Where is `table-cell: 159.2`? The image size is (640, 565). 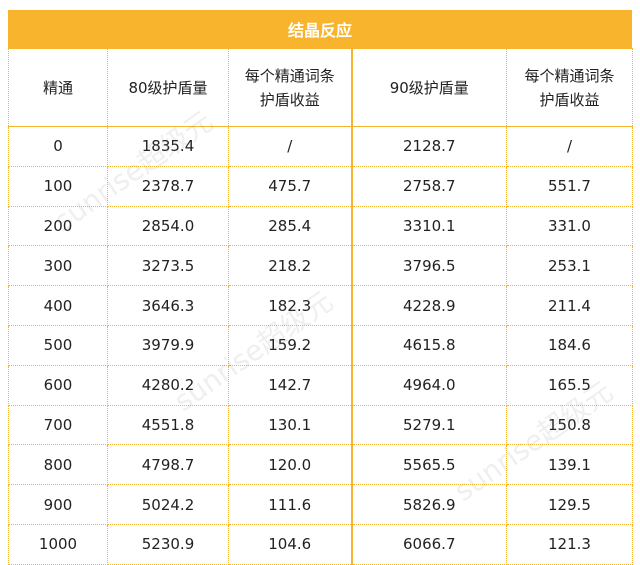
table-cell: 159.2 is located at coordinates (290, 345).